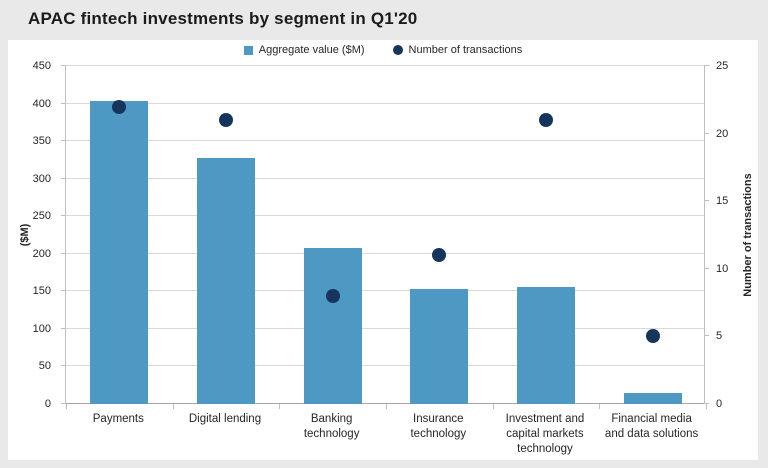 Image resolution: width=768 pixels, height=468 pixels. I want to click on square-icon, so click(248, 50).